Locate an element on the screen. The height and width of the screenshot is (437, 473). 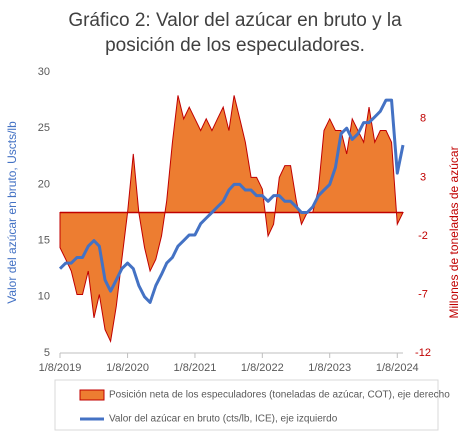
x-tick-label: 1/8/2021 is located at coordinates (195, 368).